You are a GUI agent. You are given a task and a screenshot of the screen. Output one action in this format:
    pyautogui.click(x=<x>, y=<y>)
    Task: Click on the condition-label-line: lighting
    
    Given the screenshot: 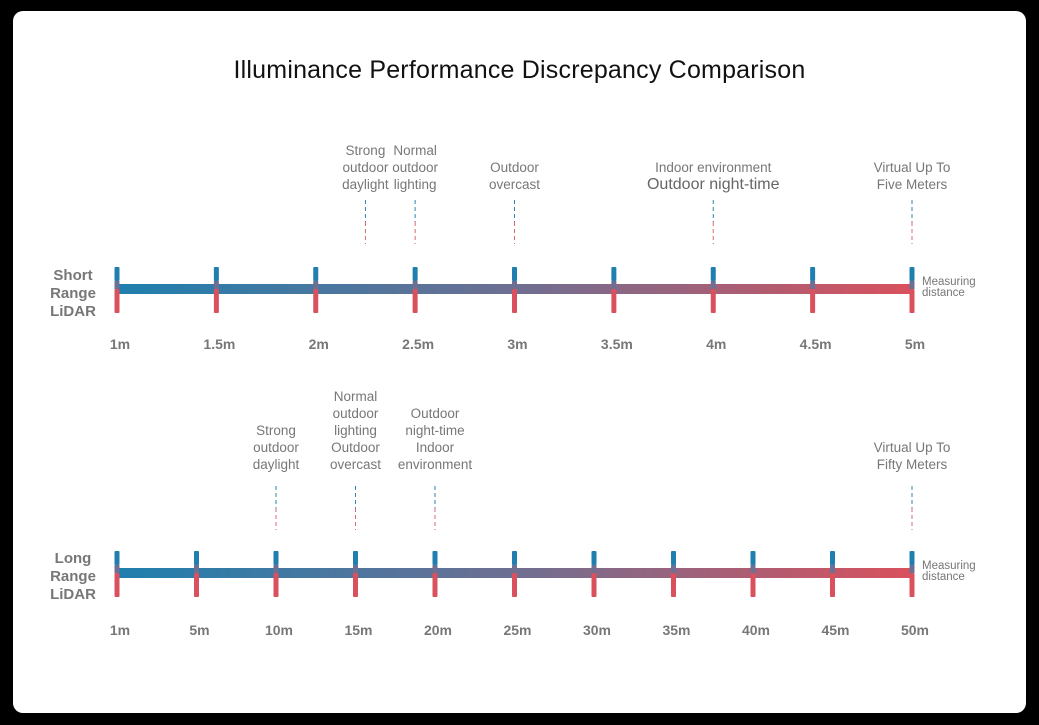 What is the action you would take?
    pyautogui.click(x=415, y=184)
    